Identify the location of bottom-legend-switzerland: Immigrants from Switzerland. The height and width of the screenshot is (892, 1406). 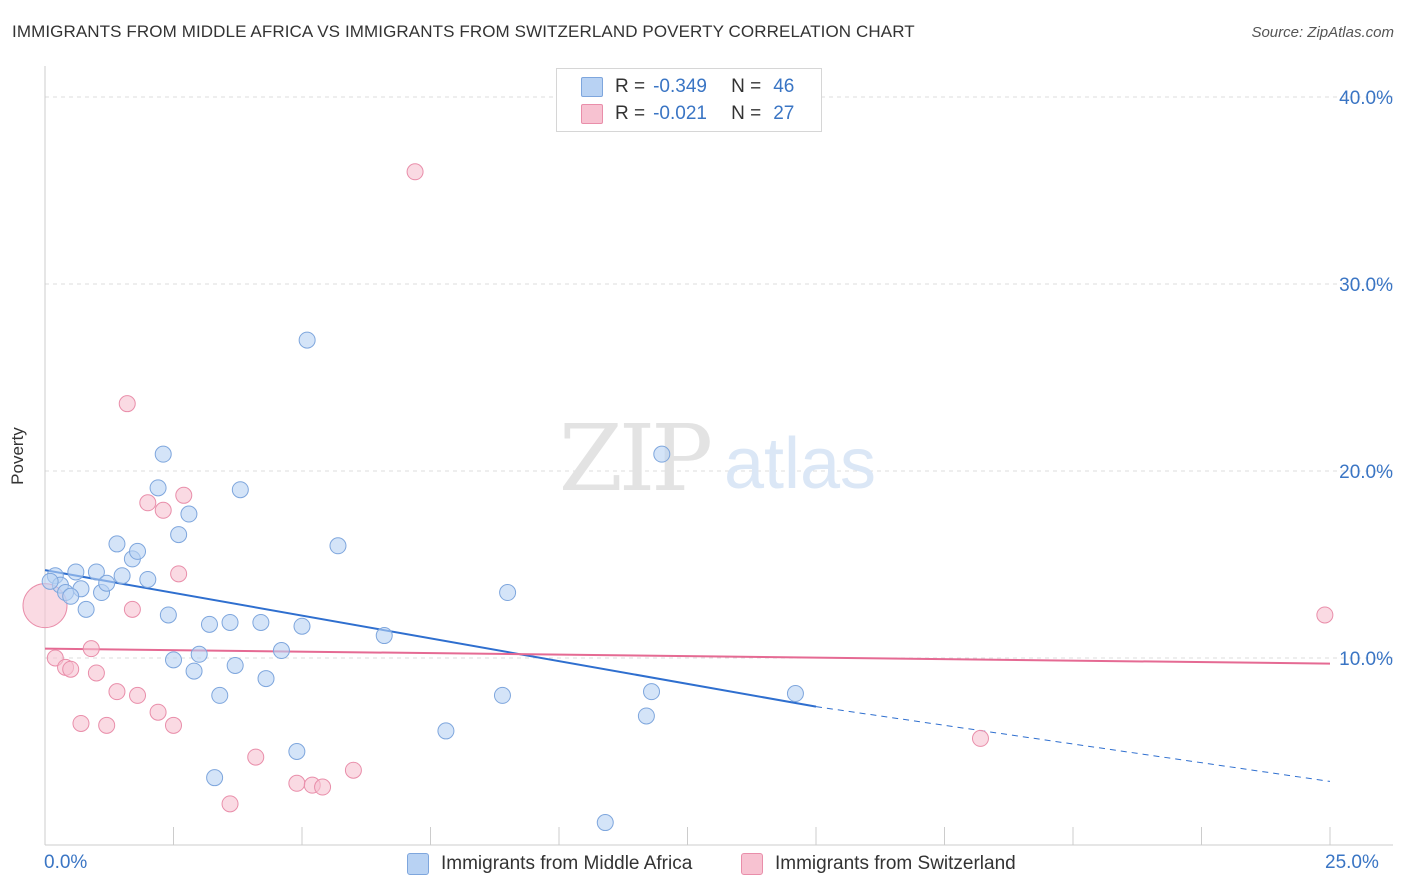
(878, 864).